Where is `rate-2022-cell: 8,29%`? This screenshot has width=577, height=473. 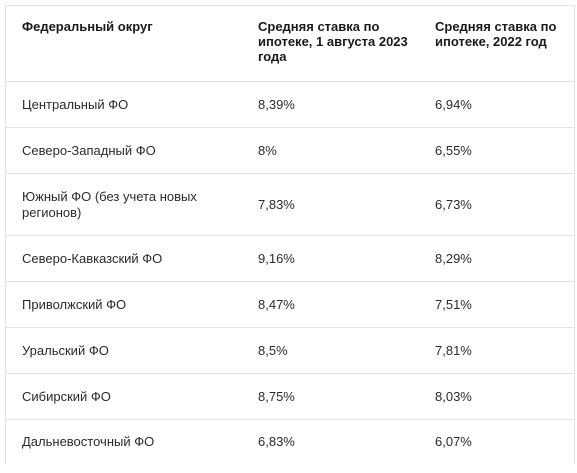 rate-2022-cell: 8,29% is located at coordinates (453, 258).